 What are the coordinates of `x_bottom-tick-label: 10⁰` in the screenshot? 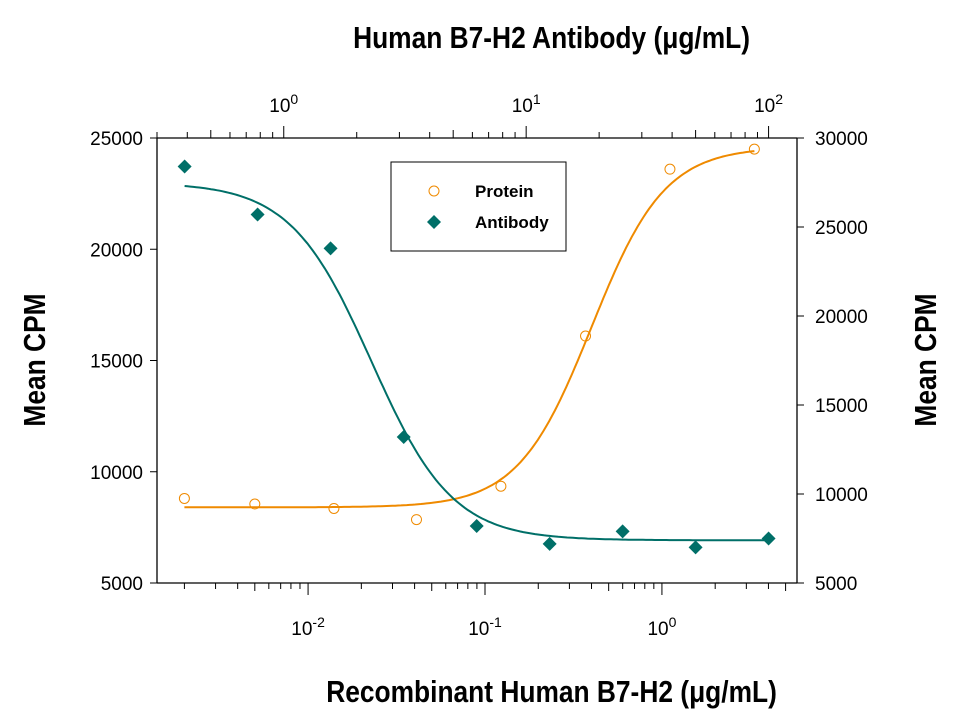 It's located at (661, 627).